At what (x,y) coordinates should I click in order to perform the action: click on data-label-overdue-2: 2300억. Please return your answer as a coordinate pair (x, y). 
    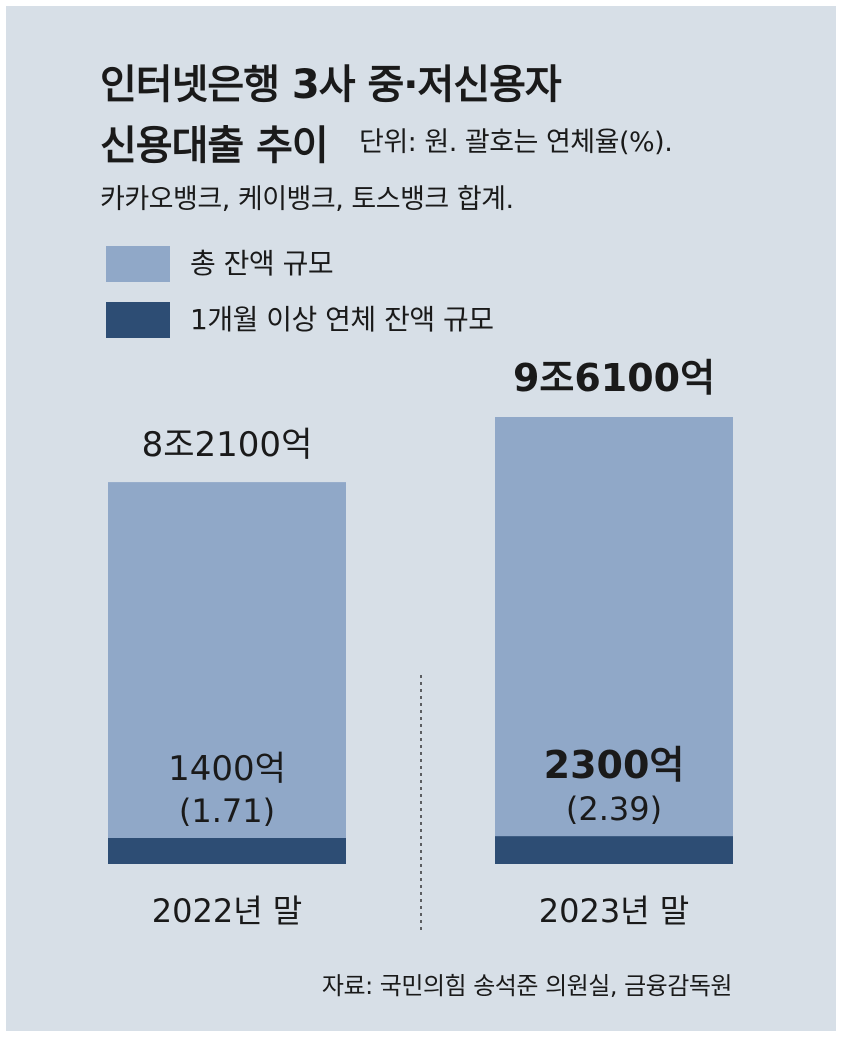
    Looking at the image, I should click on (614, 765).